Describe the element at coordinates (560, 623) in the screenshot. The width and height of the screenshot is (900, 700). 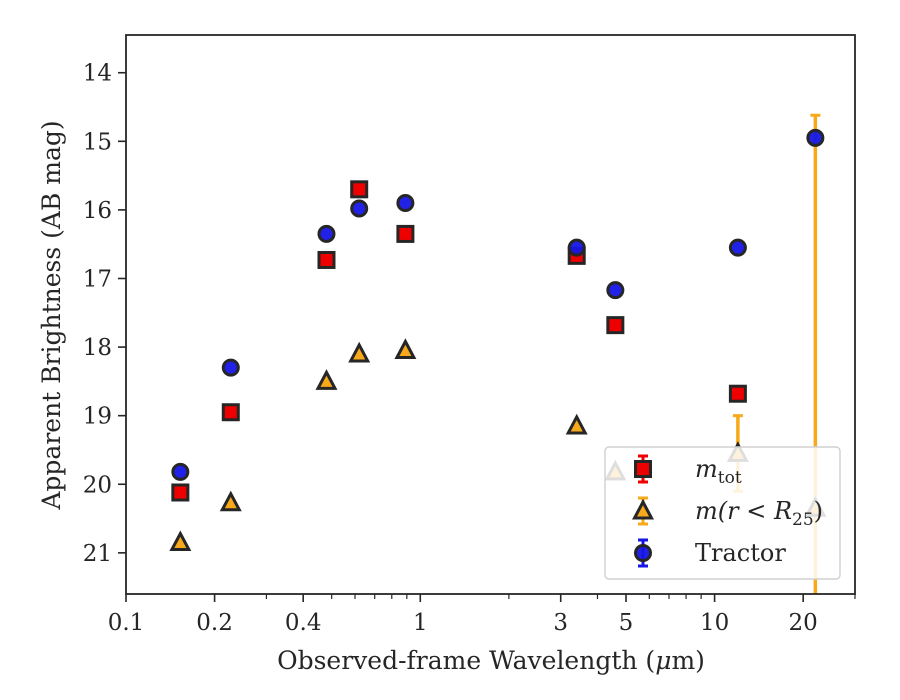
I see `x-tick-label: 3` at that location.